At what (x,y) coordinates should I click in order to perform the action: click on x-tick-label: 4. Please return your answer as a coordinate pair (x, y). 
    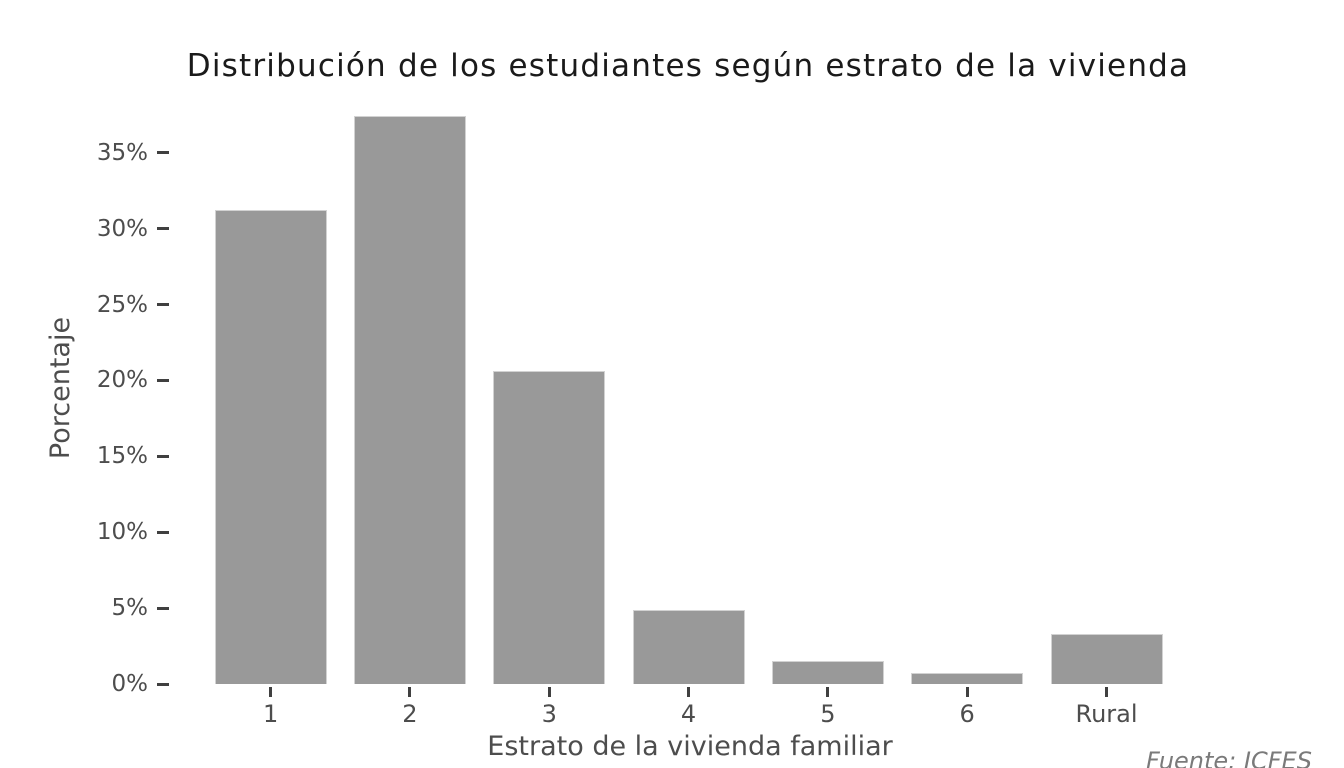
    Looking at the image, I should click on (688, 714).